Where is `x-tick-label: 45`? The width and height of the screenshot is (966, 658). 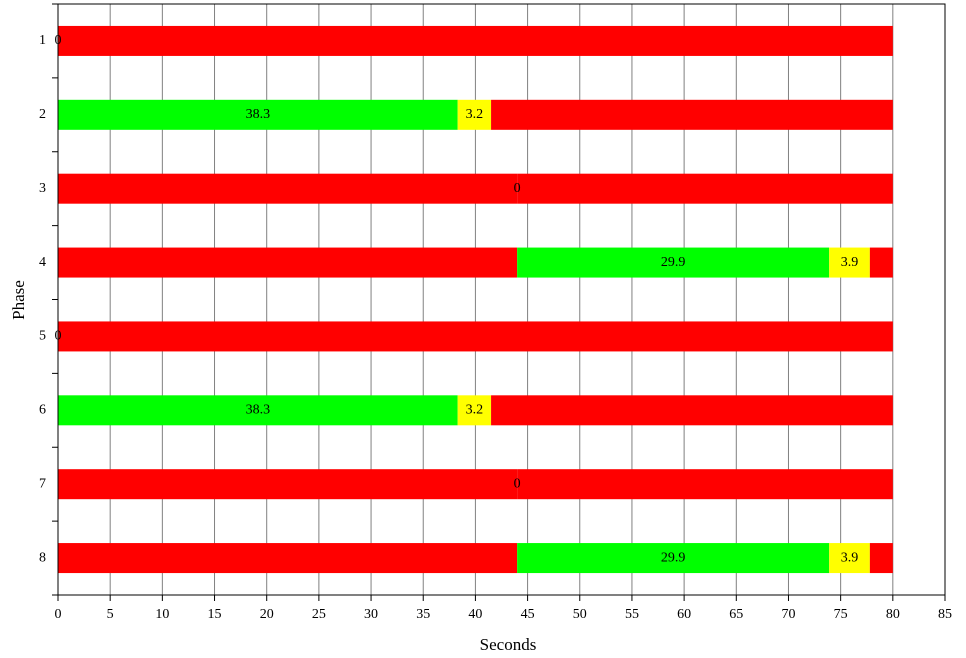 x-tick-label: 45 is located at coordinates (528, 614).